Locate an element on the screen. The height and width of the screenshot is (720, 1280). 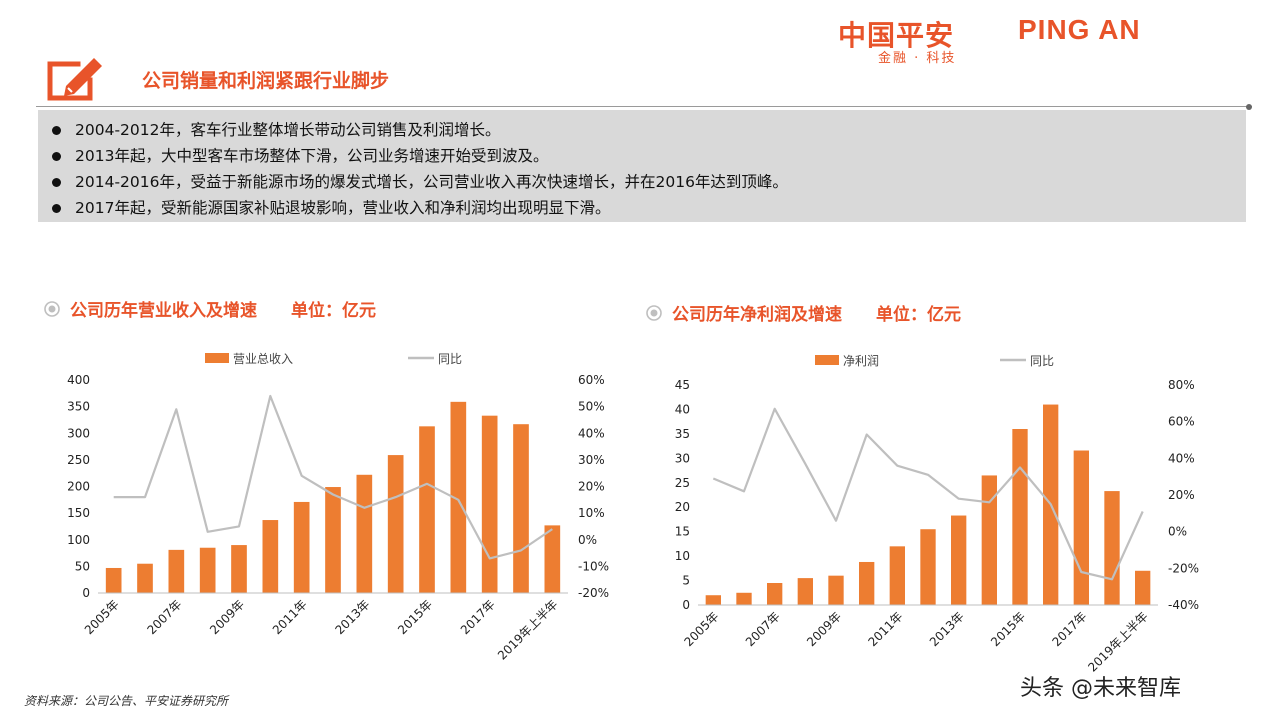
revenue-chart-unit: 单位：亿元 is located at coordinates (333, 311).